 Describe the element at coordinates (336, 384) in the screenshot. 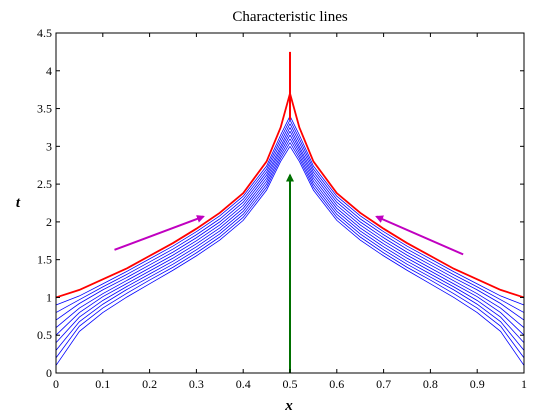

I see `x-tick-label-6: 0.6` at that location.